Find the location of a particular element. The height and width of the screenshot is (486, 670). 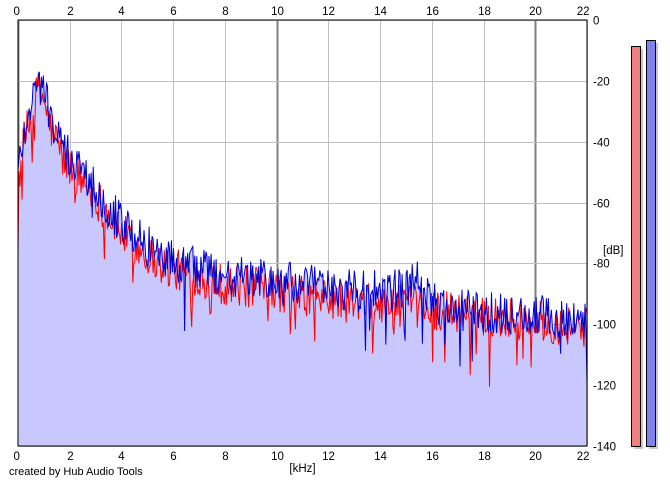

x-tick-label-top: 12 is located at coordinates (328, 12).